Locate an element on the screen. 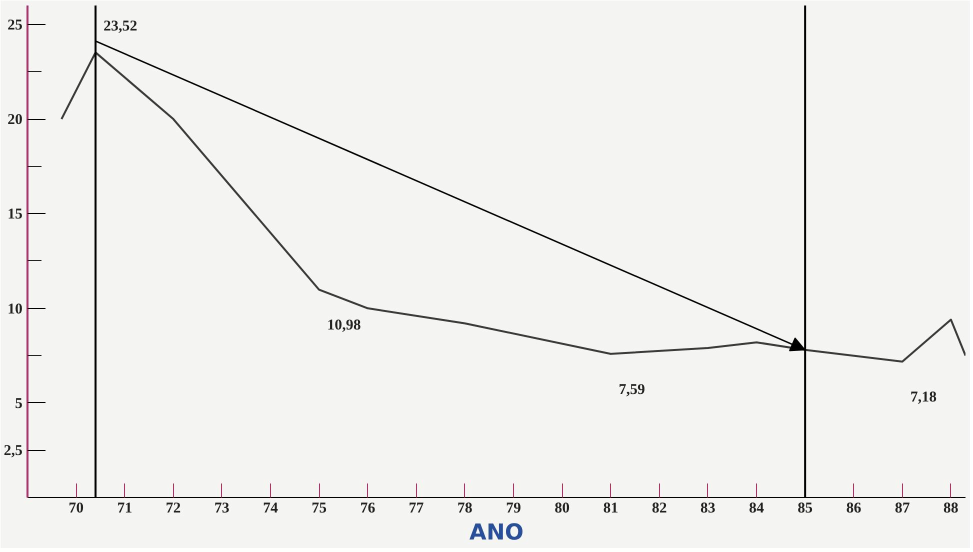 Image resolution: width=973 pixels, height=552 pixels. x-tick-label: 83 is located at coordinates (708, 508).